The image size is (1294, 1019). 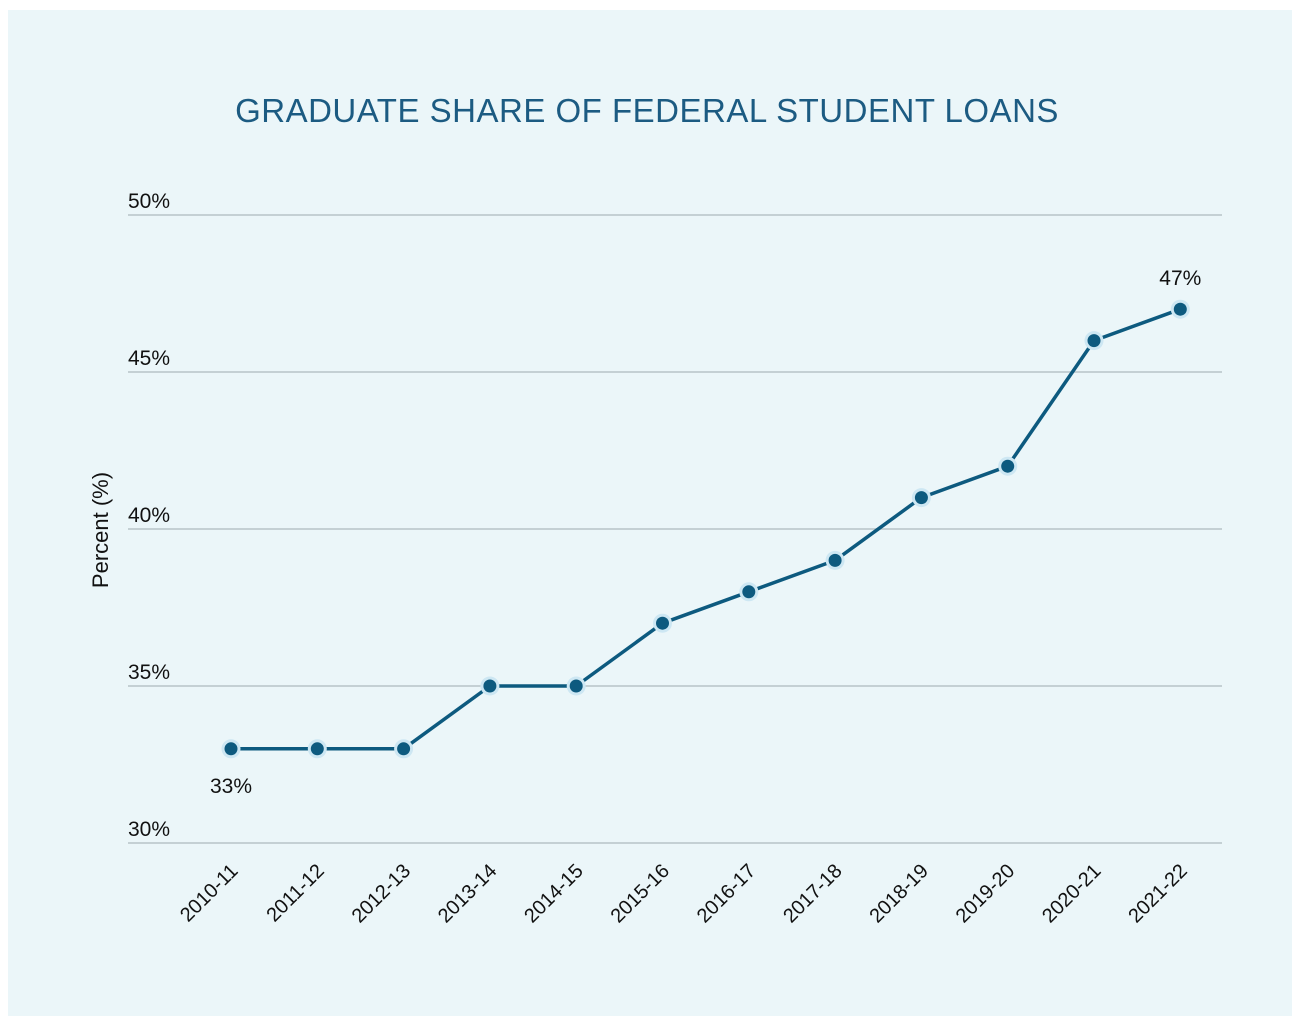 What do you see at coordinates (149, 201) in the screenshot?
I see `y-tick-label: 50%` at bounding box center [149, 201].